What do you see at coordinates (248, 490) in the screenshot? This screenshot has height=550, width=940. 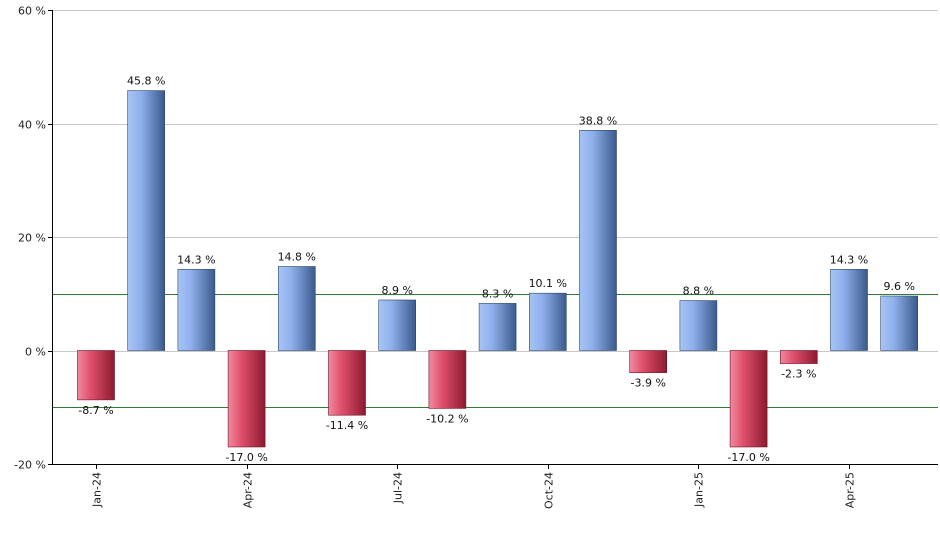 I see `x-tick-label: Apr-24` at bounding box center [248, 490].